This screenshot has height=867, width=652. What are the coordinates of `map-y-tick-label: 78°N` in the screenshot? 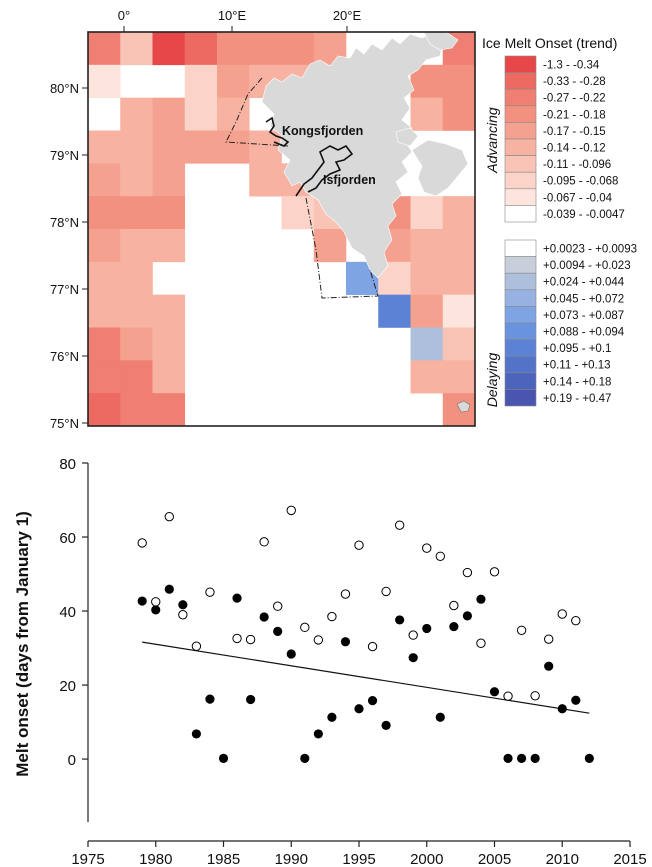 It's located at (64, 222).